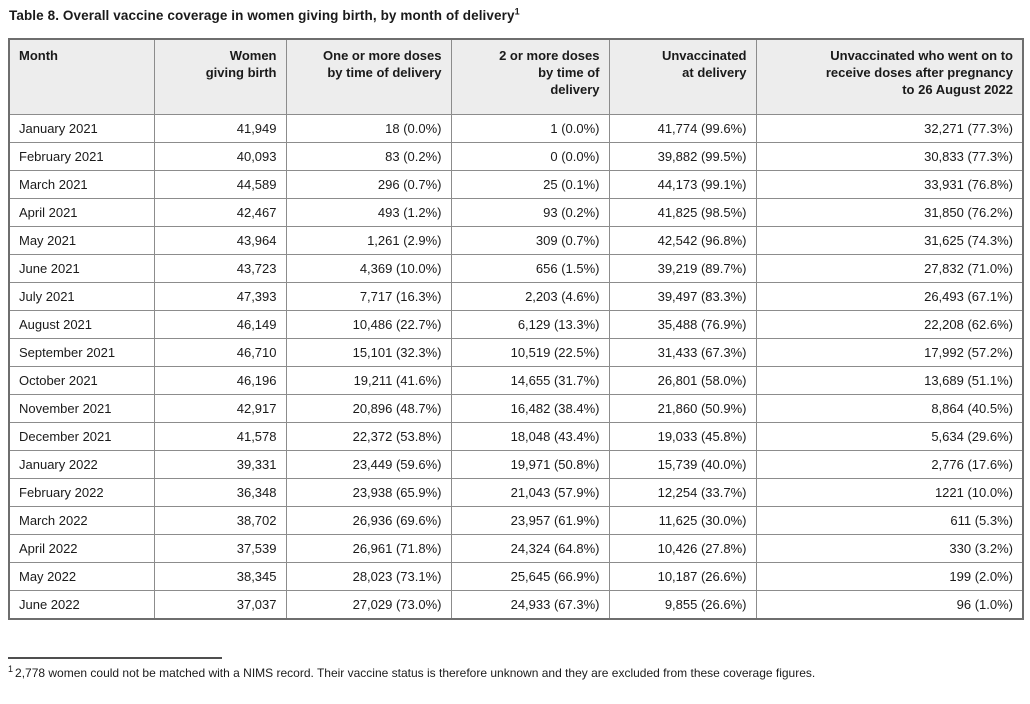  I want to click on cell-month: November 2021, so click(81, 408).